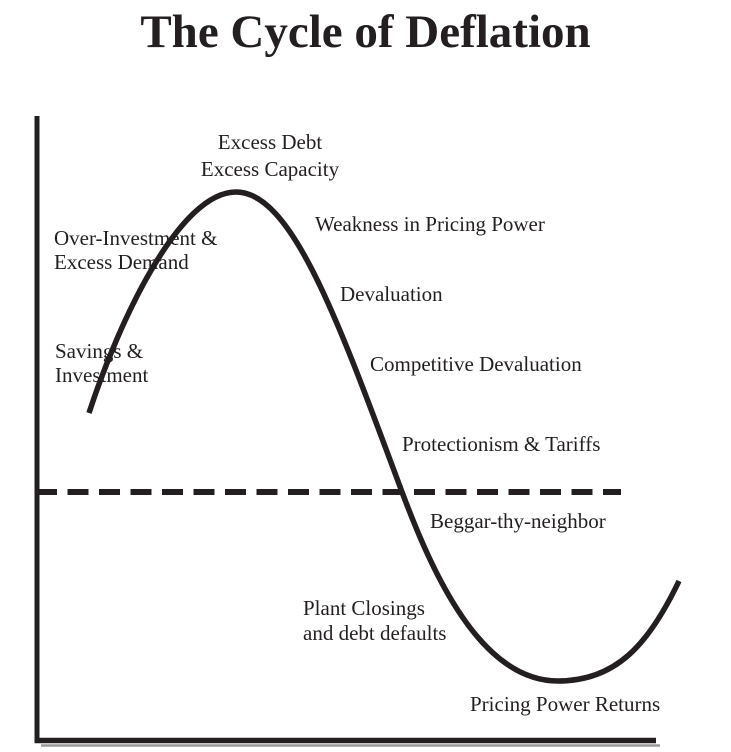 Image resolution: width=731 pixels, height=752 pixels. What do you see at coordinates (364, 608) in the screenshot?
I see `label-line: Plant Closings` at bounding box center [364, 608].